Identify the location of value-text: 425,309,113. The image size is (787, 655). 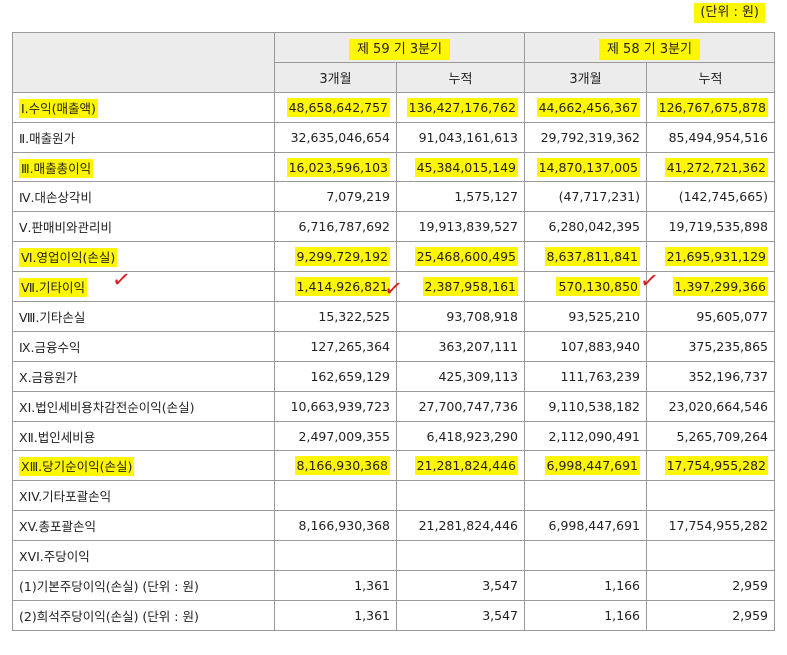
(478, 376).